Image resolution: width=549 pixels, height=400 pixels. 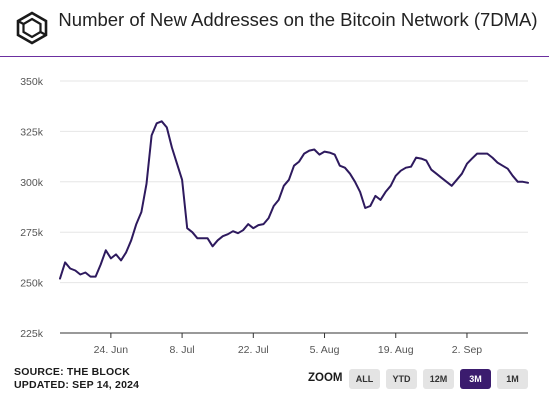 What do you see at coordinates (32, 82) in the screenshot?
I see `y-tick-label: 350k` at bounding box center [32, 82].